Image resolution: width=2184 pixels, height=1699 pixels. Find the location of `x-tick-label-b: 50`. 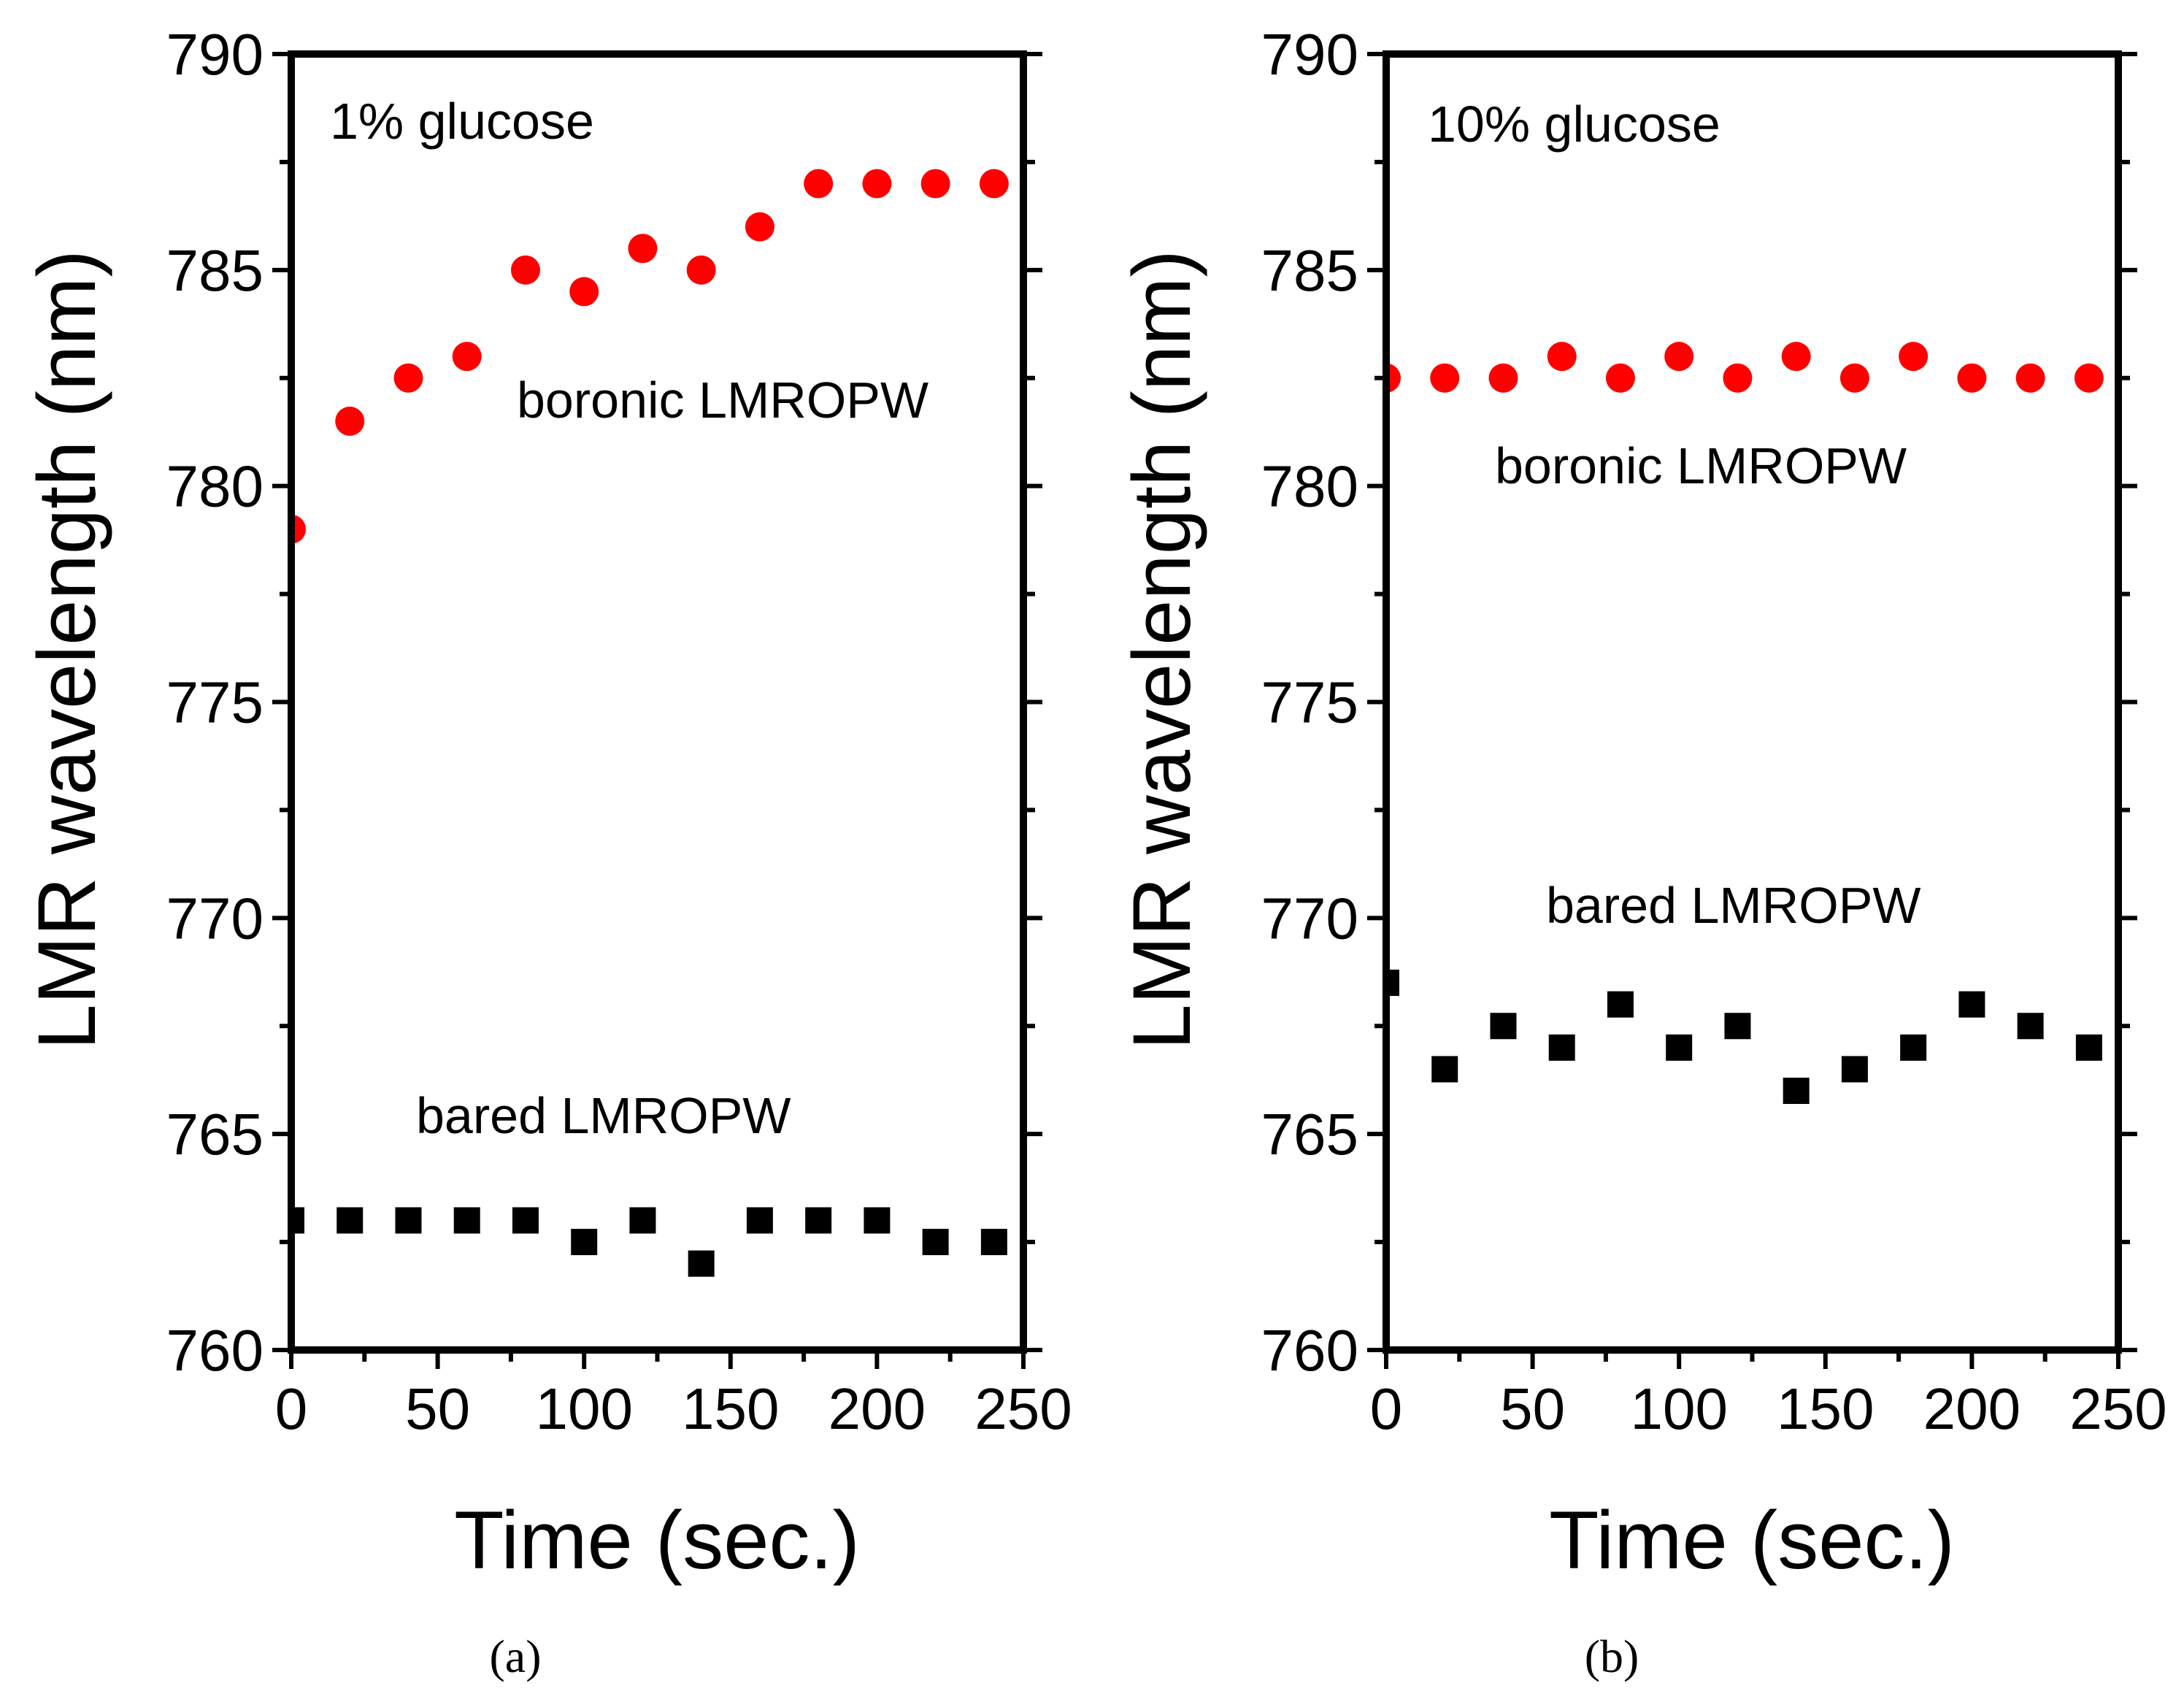

x-tick-label-b: 50 is located at coordinates (1532, 1408).